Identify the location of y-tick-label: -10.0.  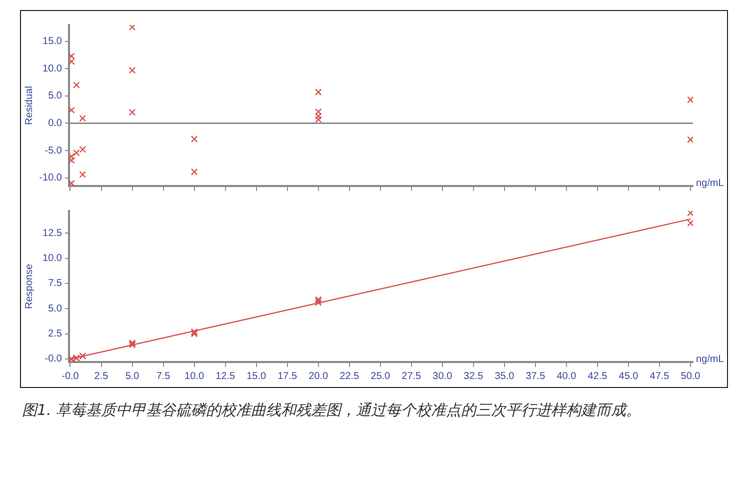
(50, 178).